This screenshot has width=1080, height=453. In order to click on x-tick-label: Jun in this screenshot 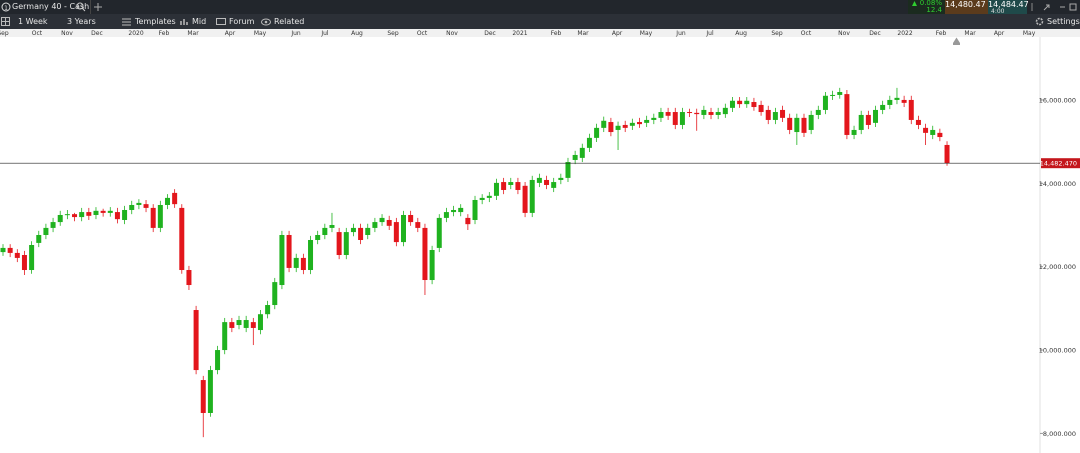, I will do `click(680, 33)`.